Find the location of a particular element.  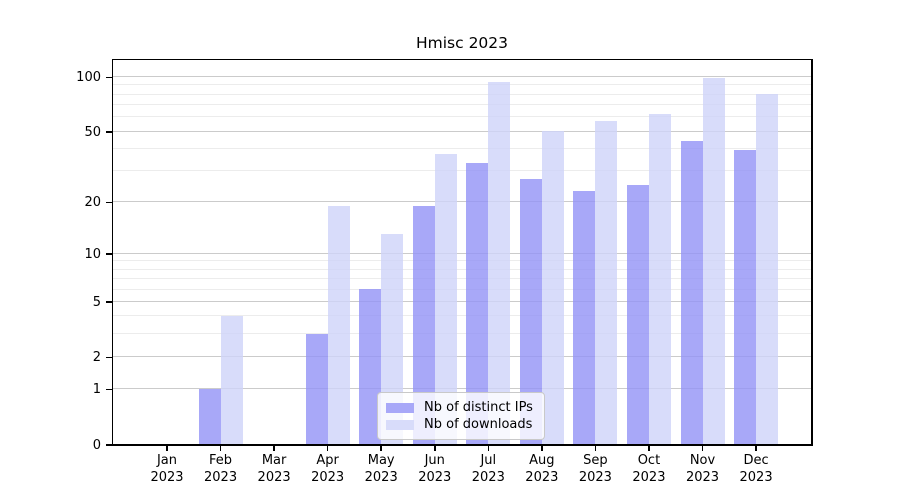

bar-downloads-oct is located at coordinates (659, 279).